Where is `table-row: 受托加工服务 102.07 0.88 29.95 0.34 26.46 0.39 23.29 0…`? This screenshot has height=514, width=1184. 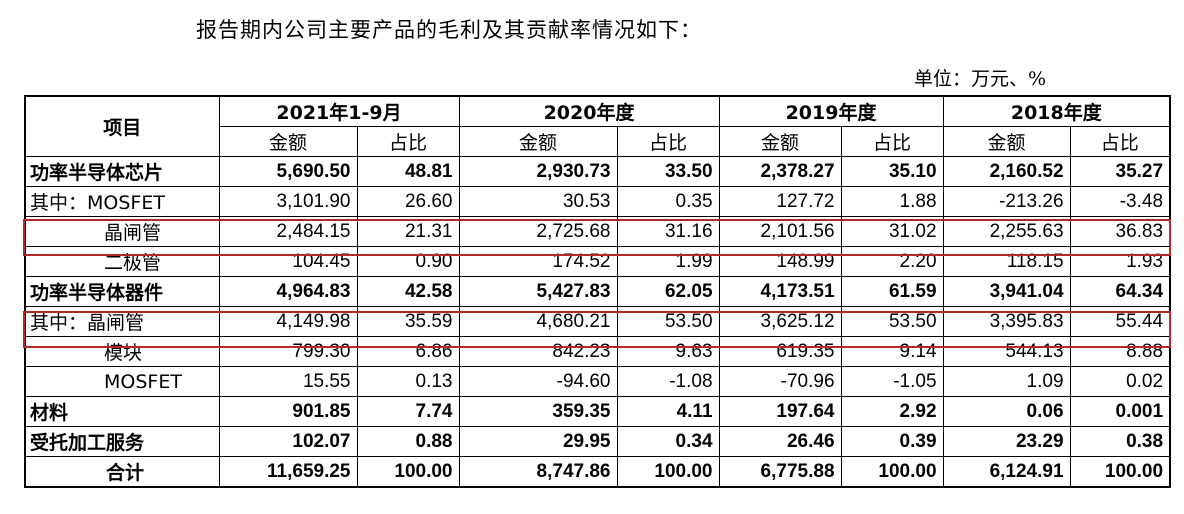 table-row: 受托加工服务 102.07 0.88 29.95 0.34 26.46 0.39 23.29 0… is located at coordinates (597, 441).